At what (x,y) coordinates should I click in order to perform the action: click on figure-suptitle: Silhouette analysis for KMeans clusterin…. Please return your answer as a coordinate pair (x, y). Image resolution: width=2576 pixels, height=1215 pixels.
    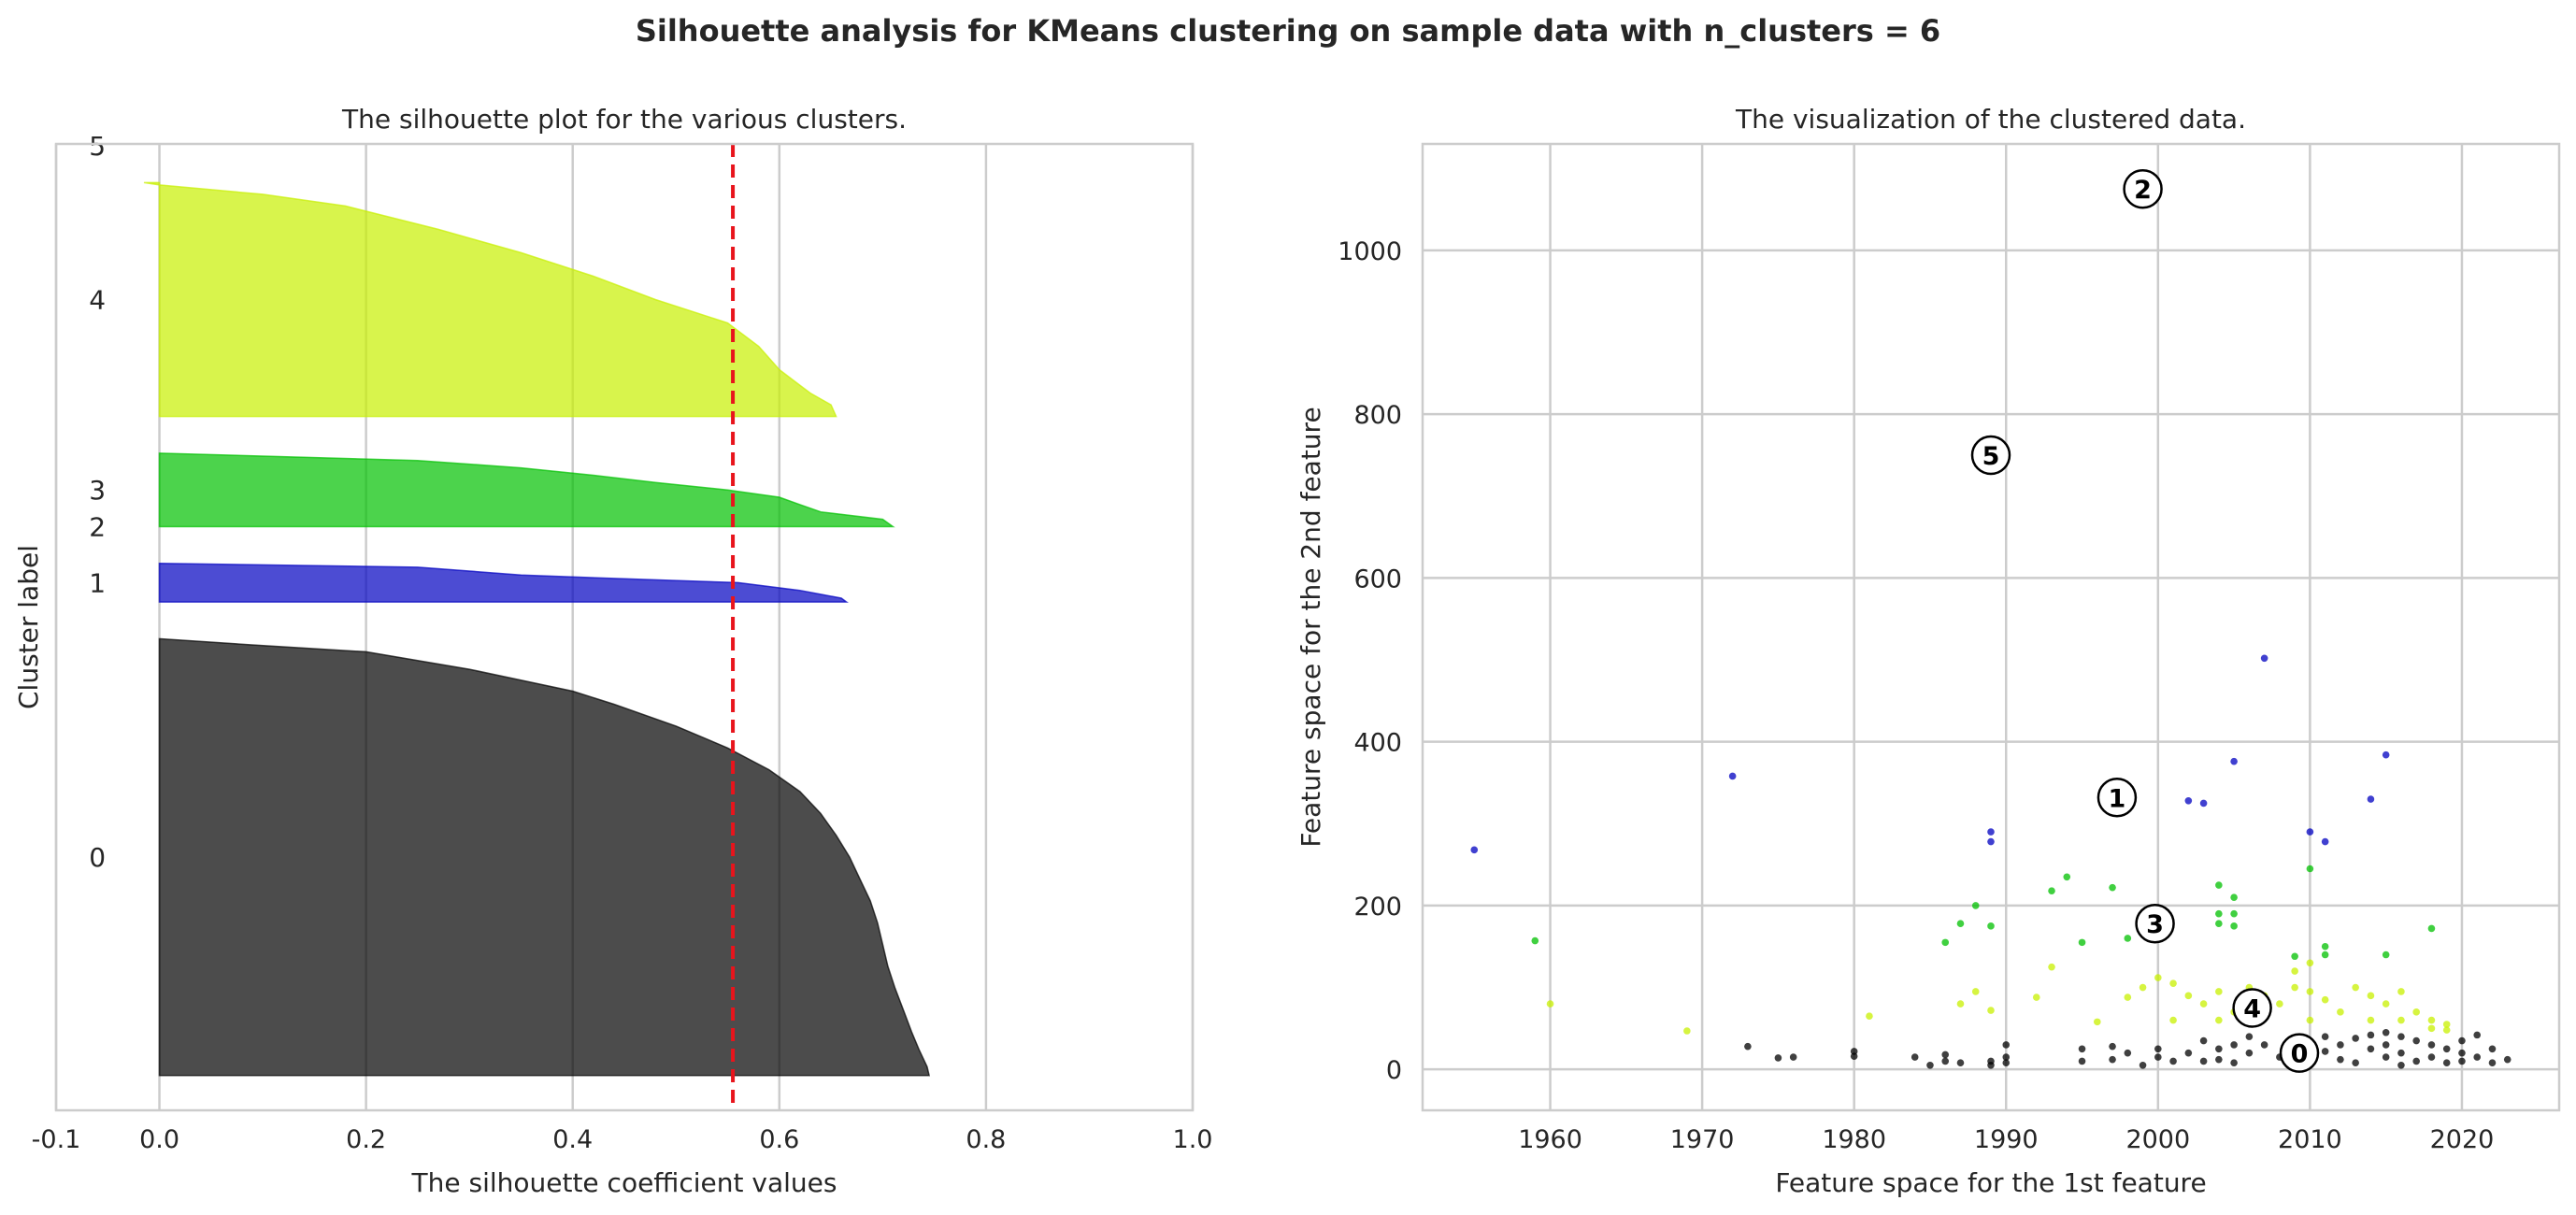
    Looking at the image, I should click on (1288, 31).